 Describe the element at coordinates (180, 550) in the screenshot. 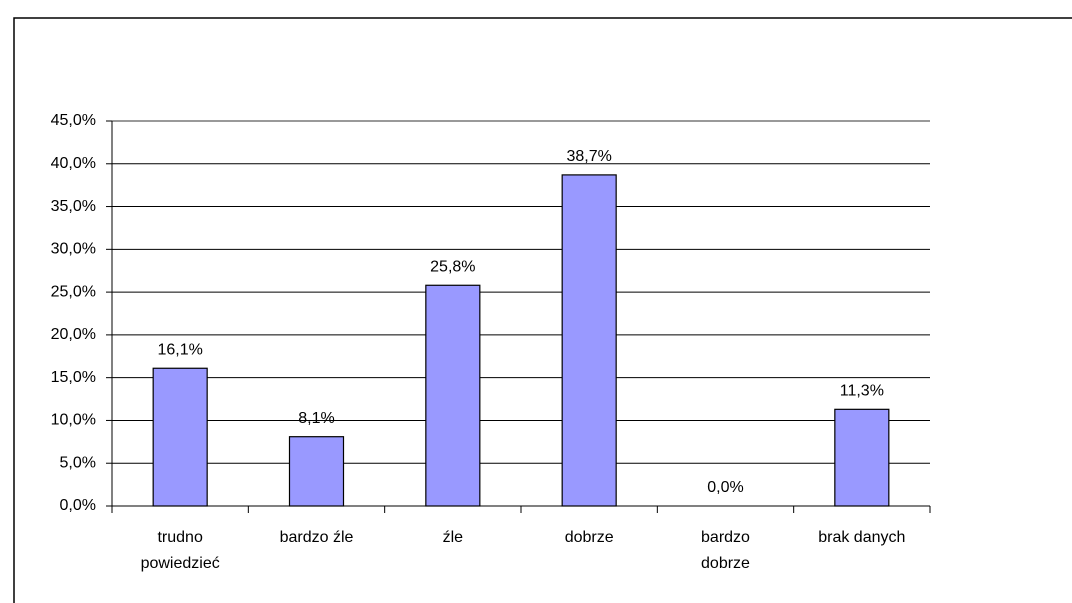

I see `x-tick-label: trudno powiedzieć` at that location.